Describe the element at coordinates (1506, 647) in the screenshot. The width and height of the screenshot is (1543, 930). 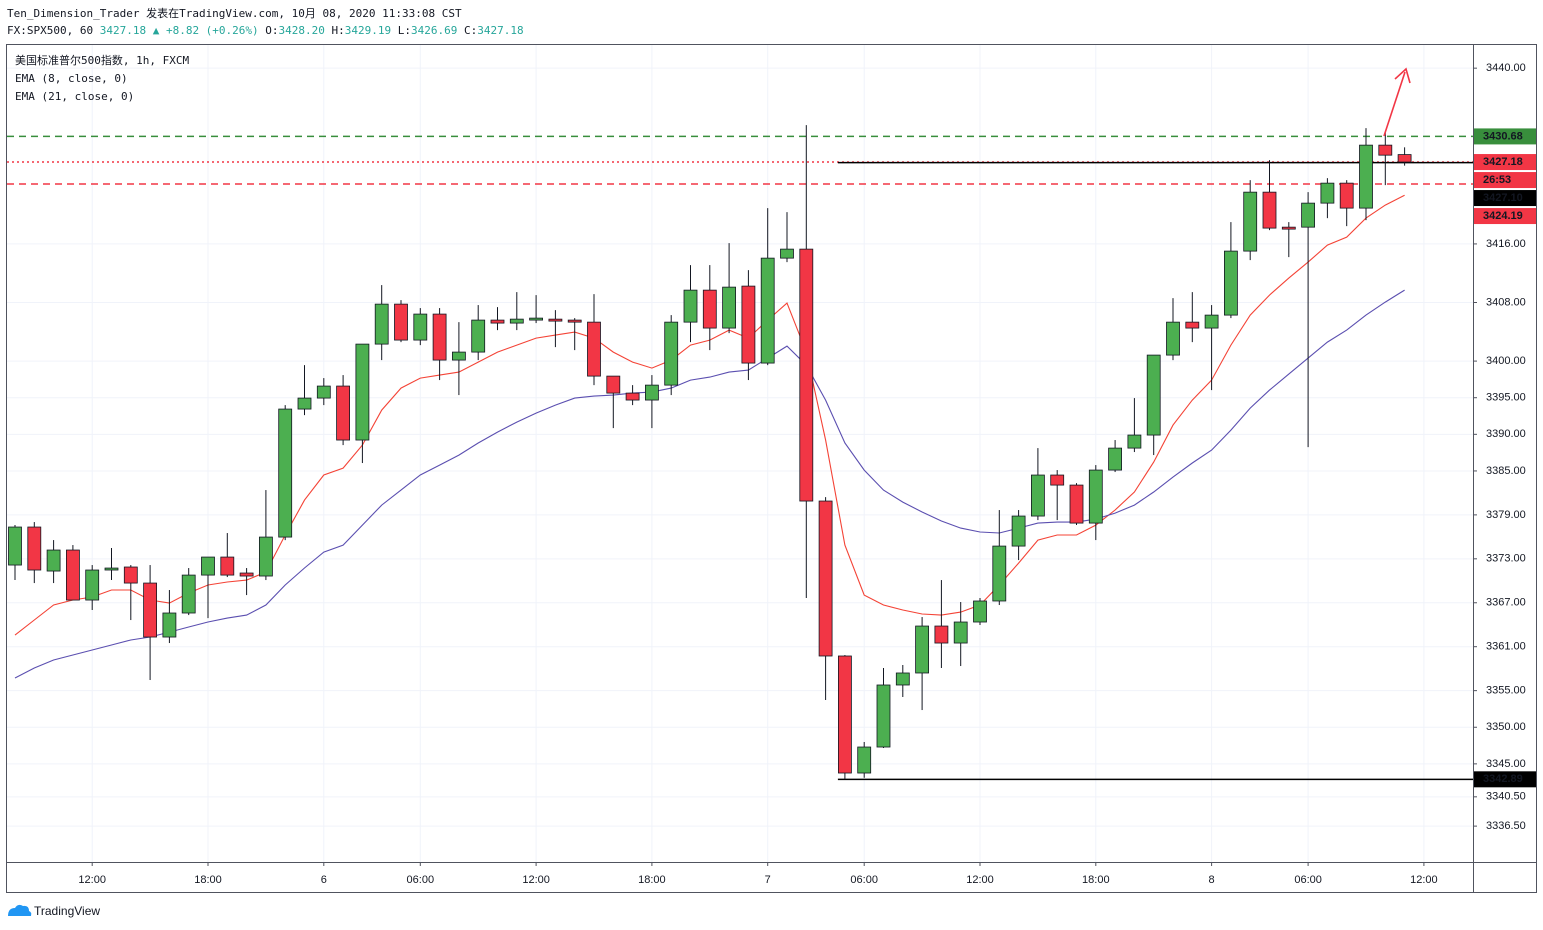
I see `y-tick-label: 3361.00` at that location.